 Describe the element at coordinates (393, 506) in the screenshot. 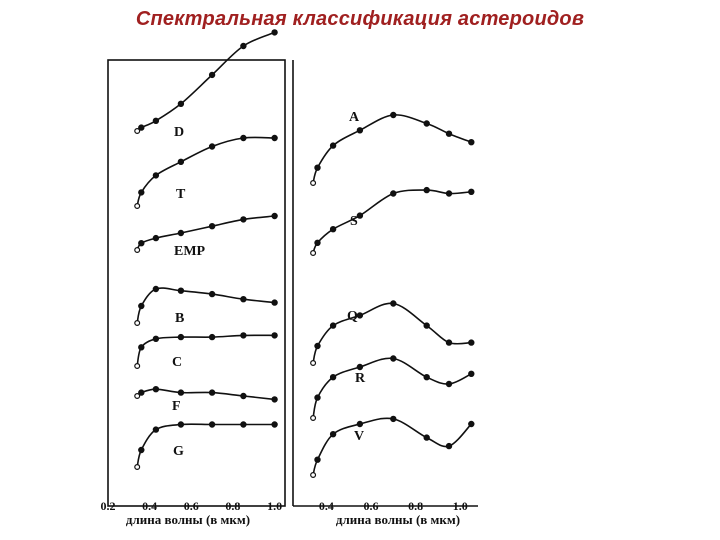

I see `right-x-ticks: 0.4 0.6 0.8 1.0` at that location.